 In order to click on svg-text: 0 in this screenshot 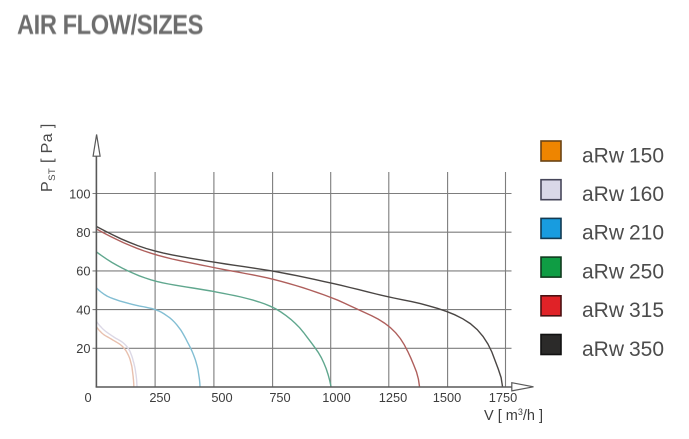, I will do `click(87, 397)`.